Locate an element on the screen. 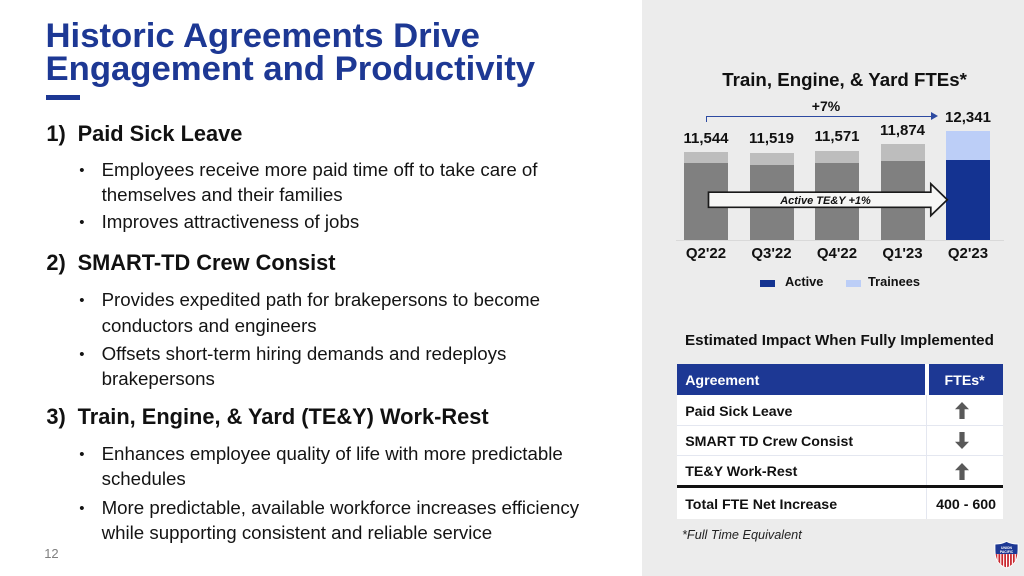 This screenshot has height=576, width=1024. svg-text: PACIFIC is located at coordinates (1006, 552).